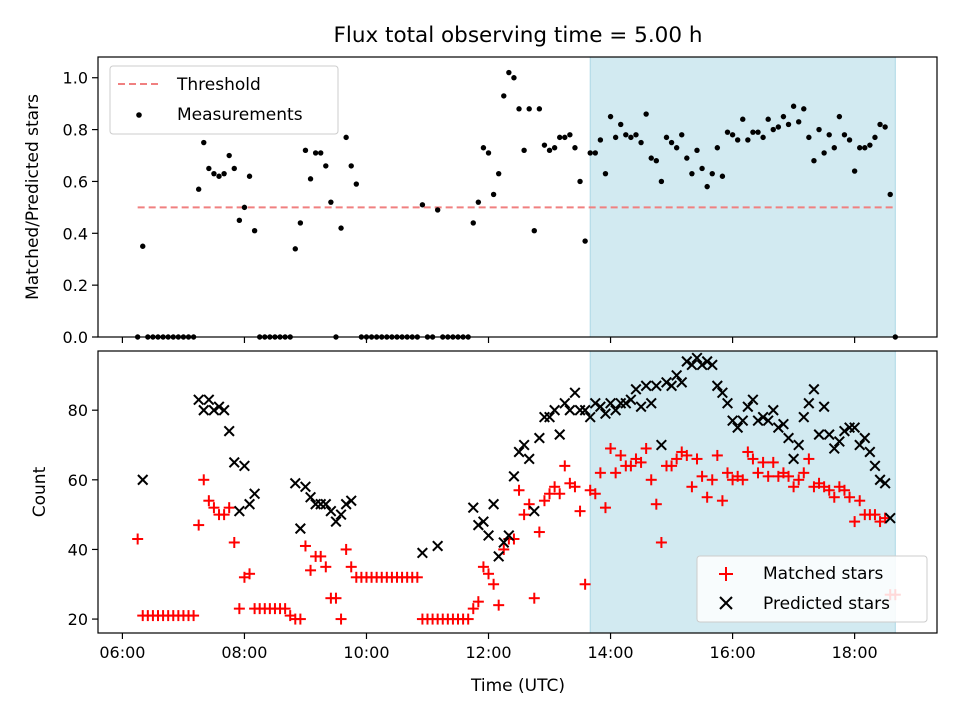  I want to click on x-tick-label: 08:00, so click(244, 652).